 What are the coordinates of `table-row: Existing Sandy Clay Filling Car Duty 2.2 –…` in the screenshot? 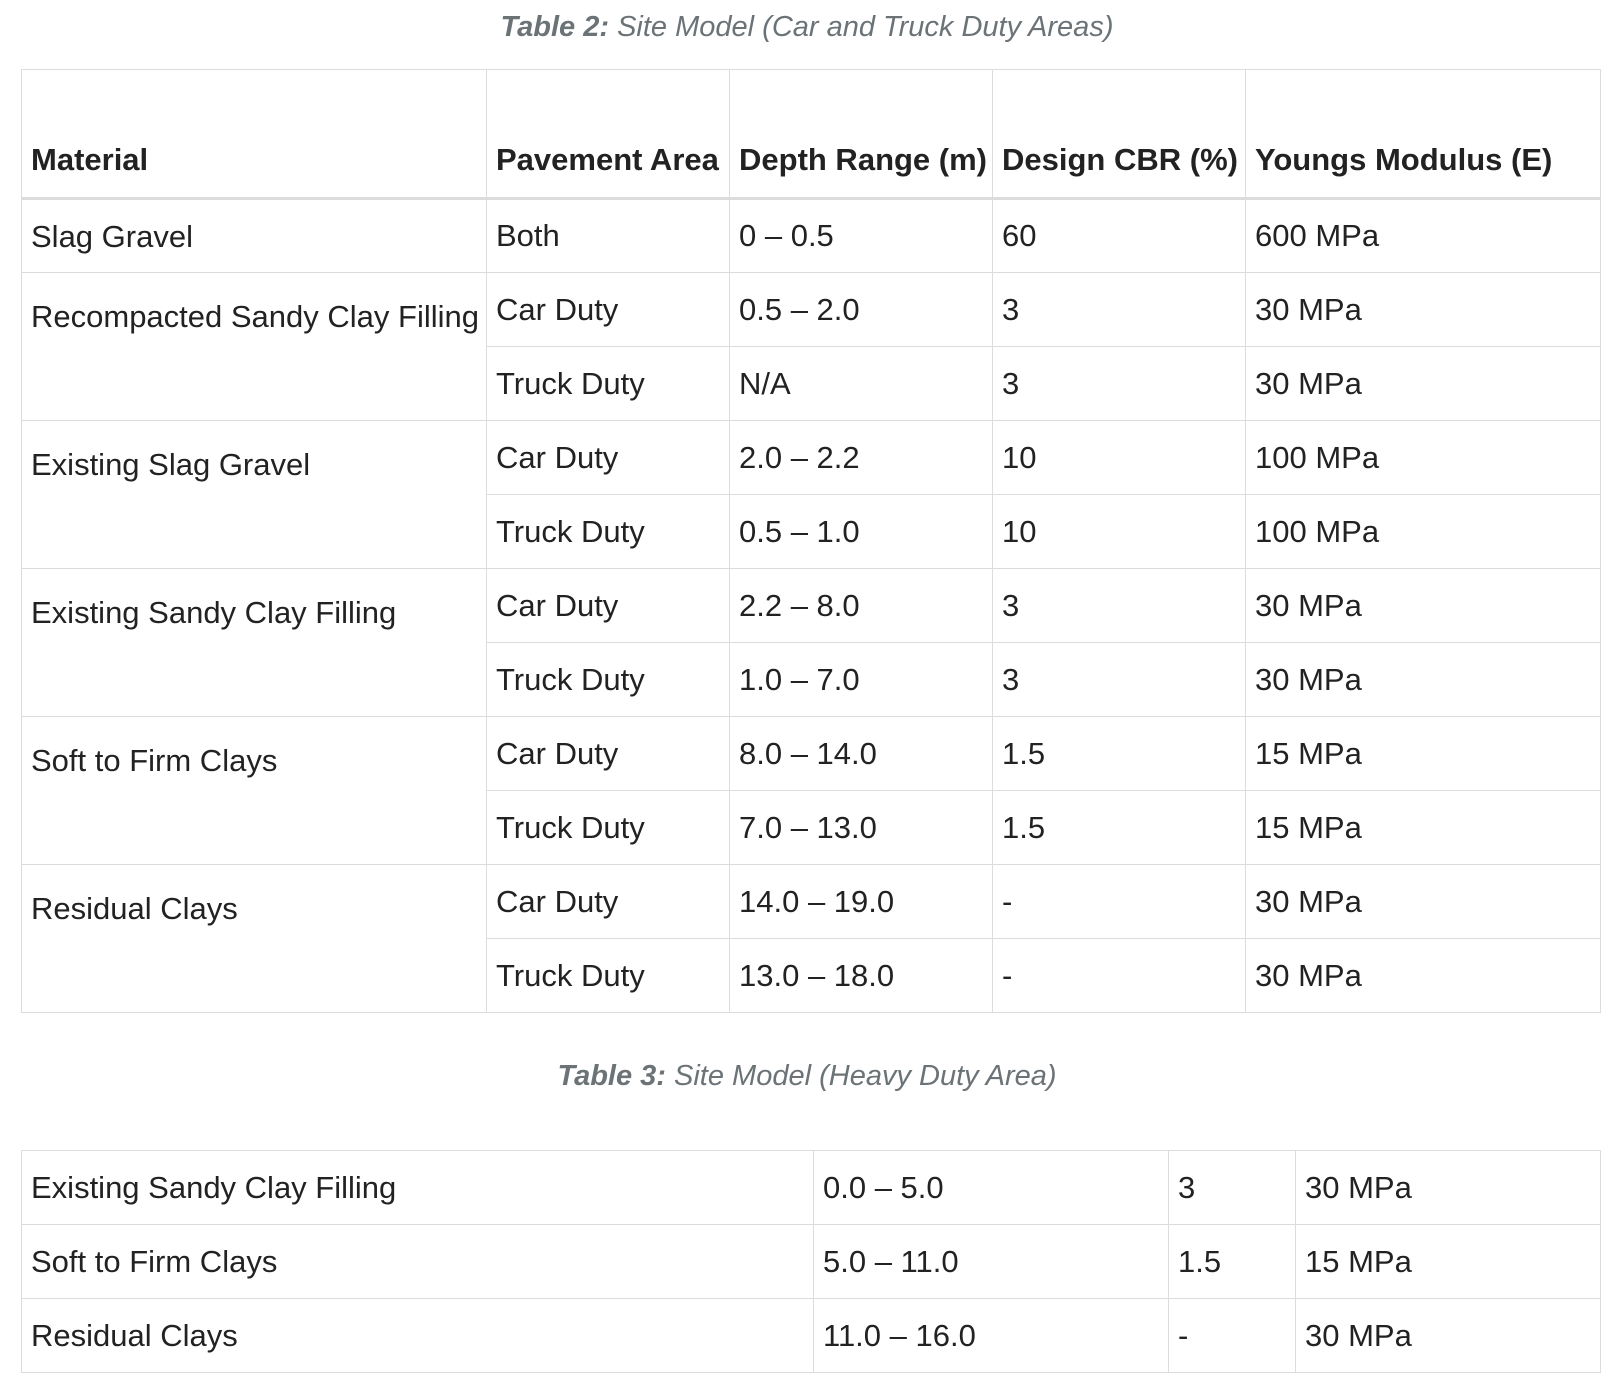 It's located at (811, 642).